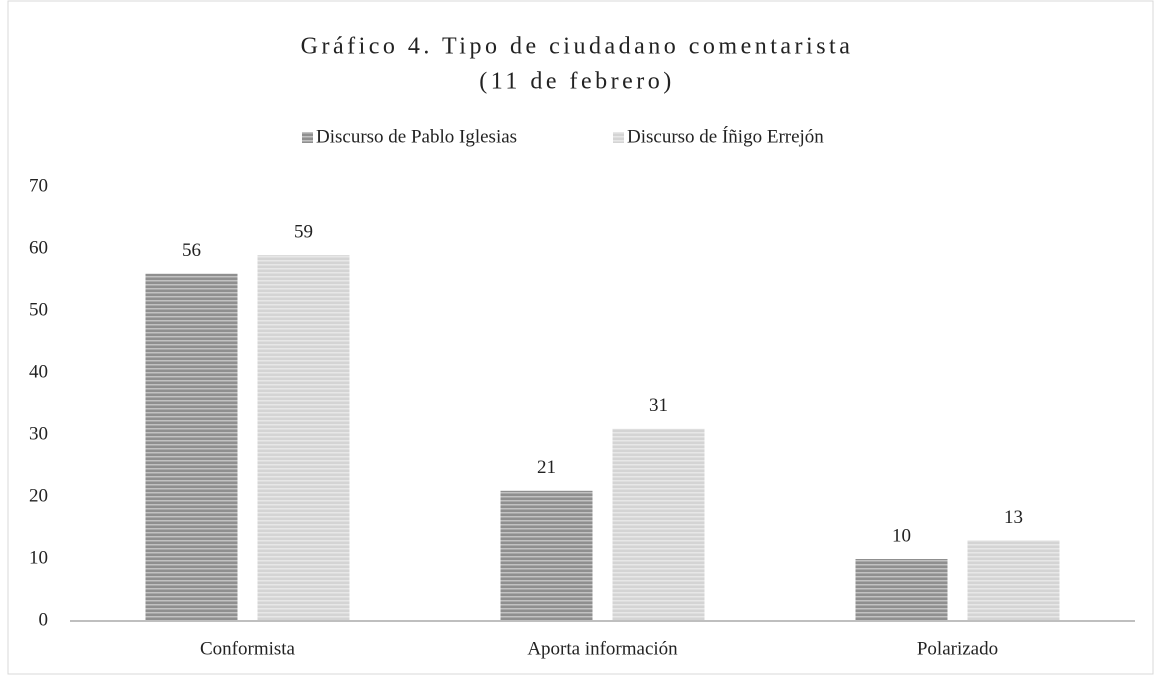  I want to click on value-label: 31, so click(658, 405).